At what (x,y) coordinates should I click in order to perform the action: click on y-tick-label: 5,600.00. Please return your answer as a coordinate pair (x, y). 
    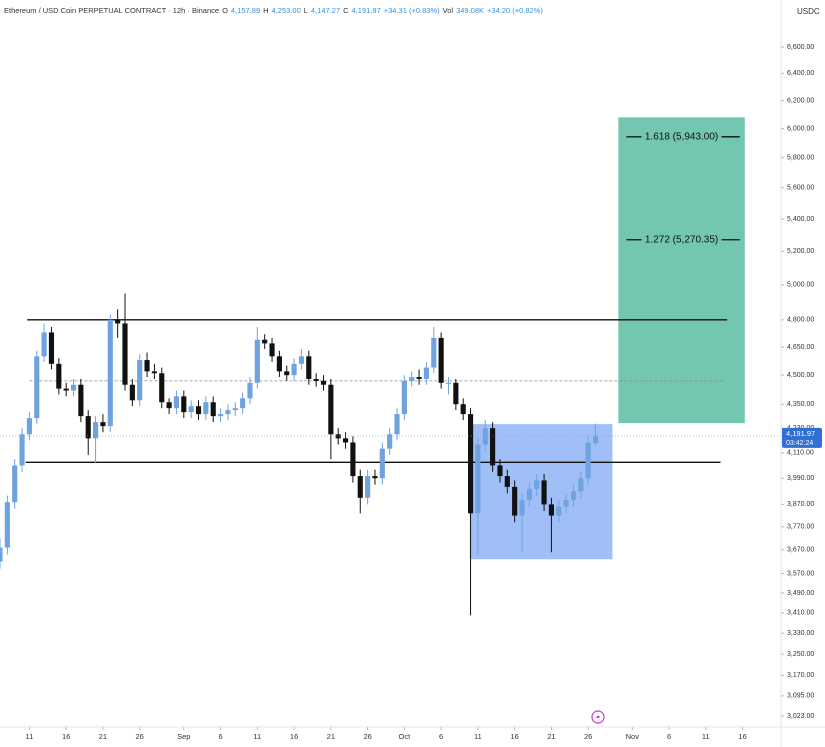
    Looking at the image, I should click on (800, 188).